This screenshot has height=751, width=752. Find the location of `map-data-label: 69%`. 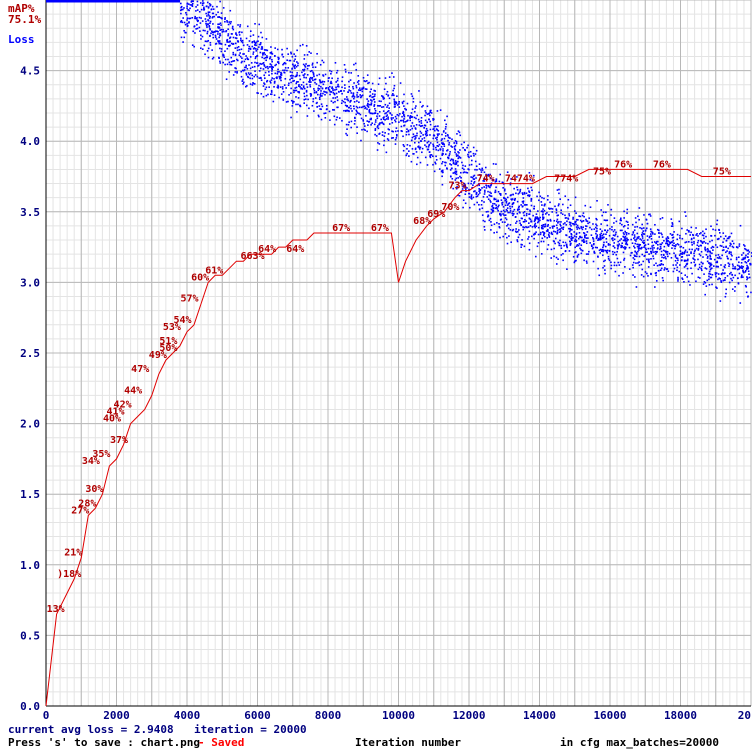

map-data-label: 69% is located at coordinates (436, 214).